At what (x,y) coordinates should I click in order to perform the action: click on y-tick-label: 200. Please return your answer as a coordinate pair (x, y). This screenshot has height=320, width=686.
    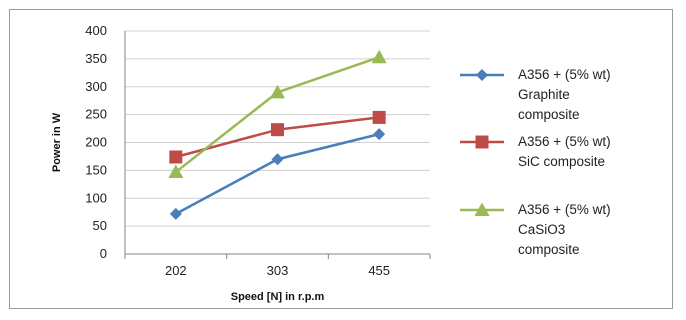
    Looking at the image, I should click on (96, 142).